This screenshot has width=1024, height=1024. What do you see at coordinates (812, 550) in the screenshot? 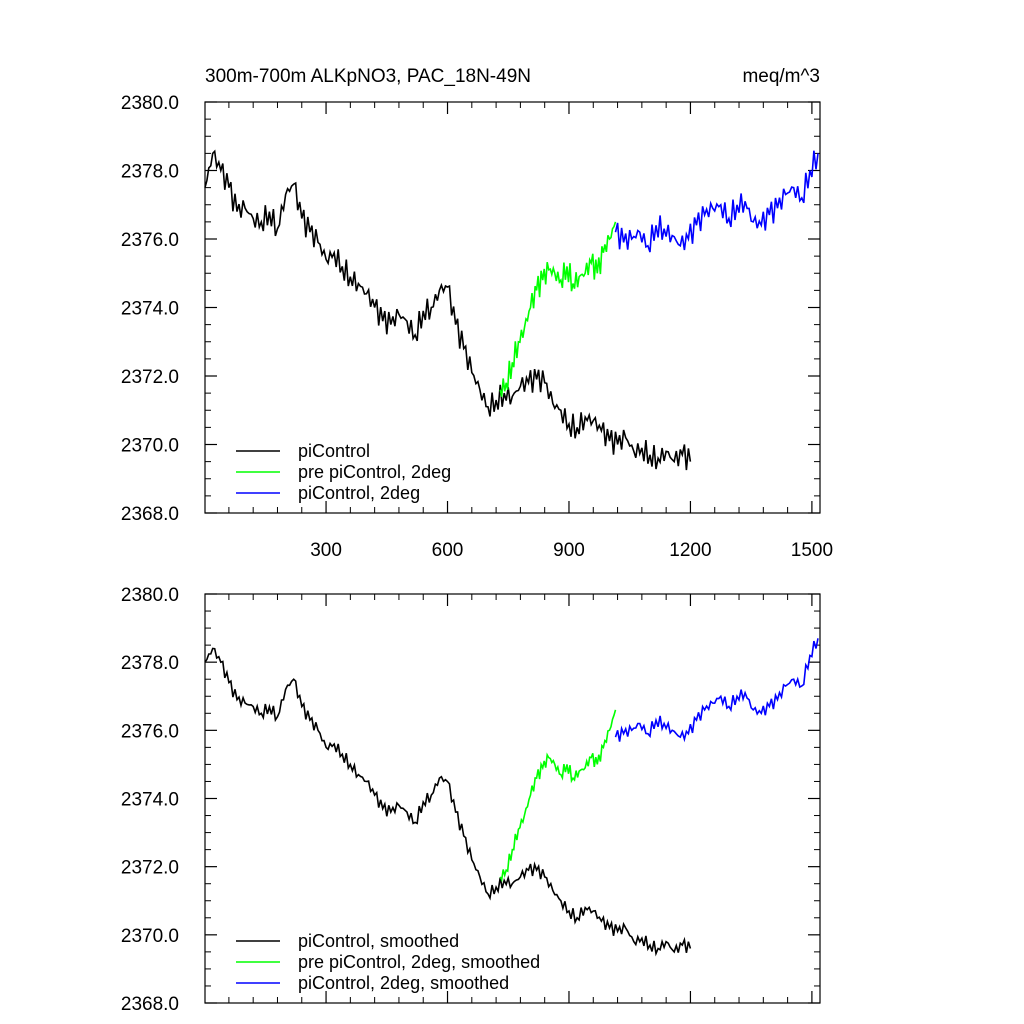
I see `x-tick-label: 1500` at bounding box center [812, 550].